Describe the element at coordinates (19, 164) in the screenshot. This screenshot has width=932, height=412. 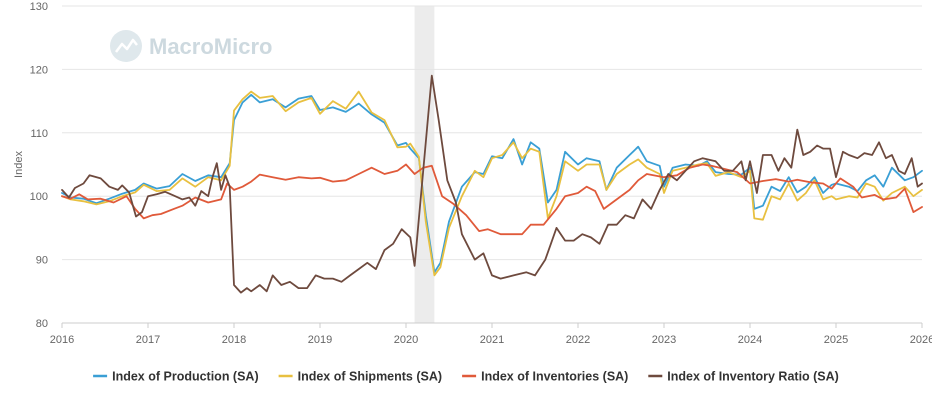
I see `y-axis-label: Index` at that location.